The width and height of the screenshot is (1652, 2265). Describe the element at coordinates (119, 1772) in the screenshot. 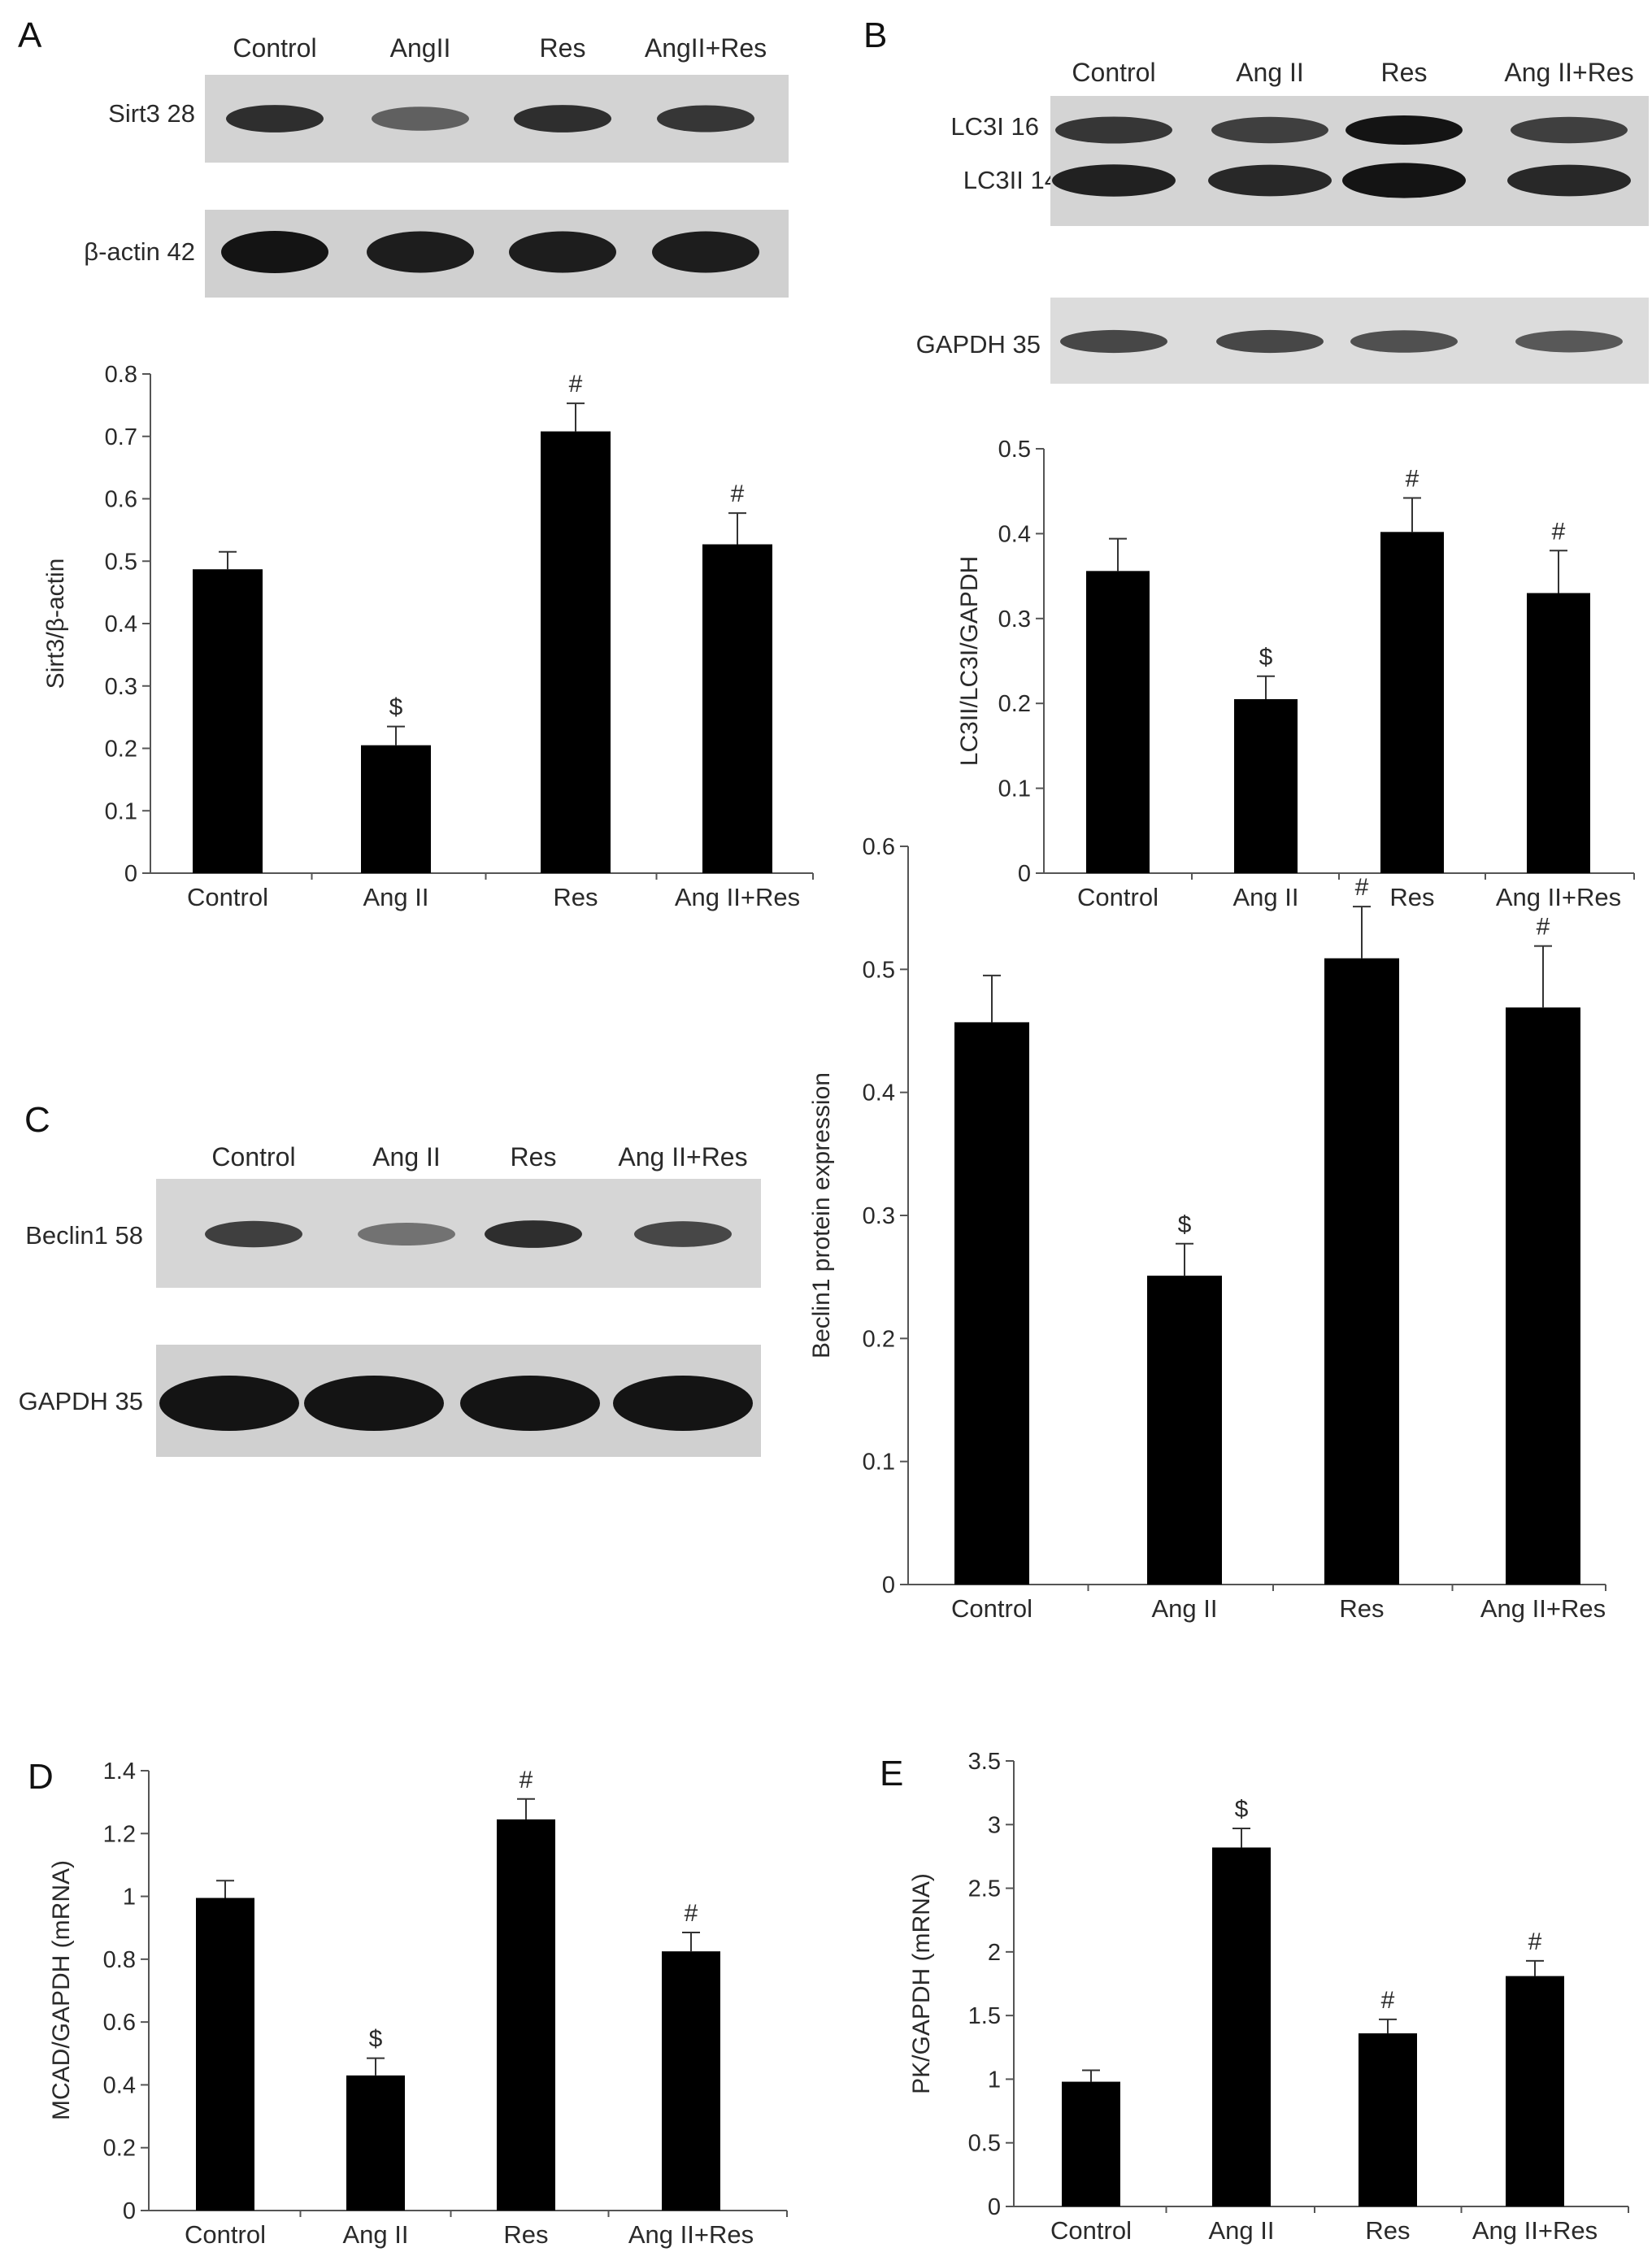

I see `y-tick-label: 1.4` at that location.